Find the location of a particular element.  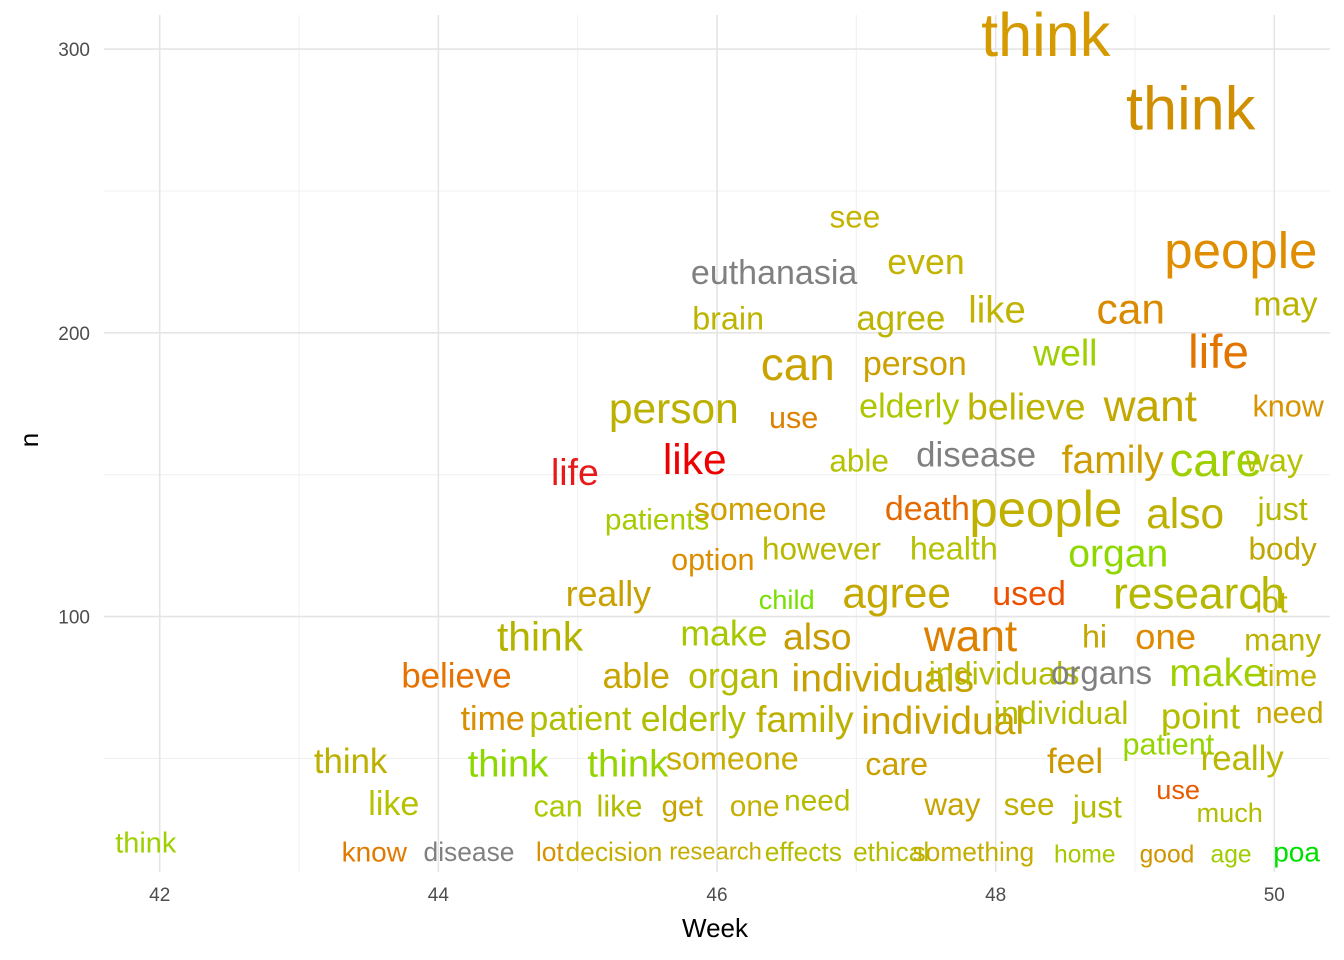

word-label: way is located at coordinates (951, 804).